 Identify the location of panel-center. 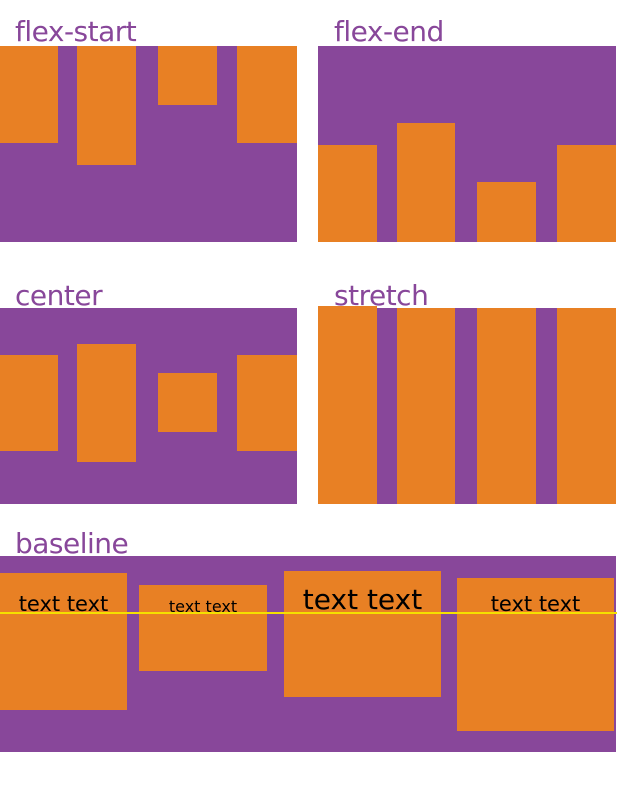
(148, 406).